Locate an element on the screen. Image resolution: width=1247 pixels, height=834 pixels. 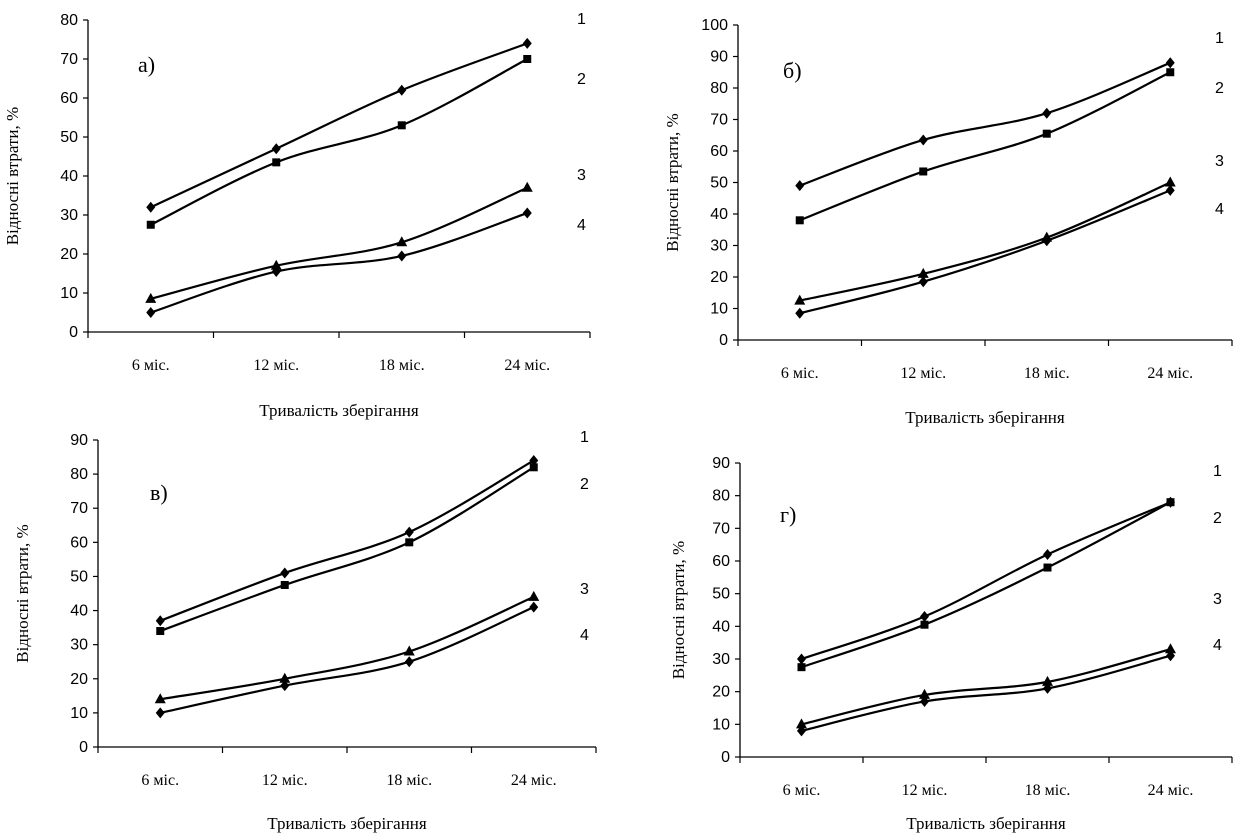
series-label: 3 is located at coordinates (1219, 161).